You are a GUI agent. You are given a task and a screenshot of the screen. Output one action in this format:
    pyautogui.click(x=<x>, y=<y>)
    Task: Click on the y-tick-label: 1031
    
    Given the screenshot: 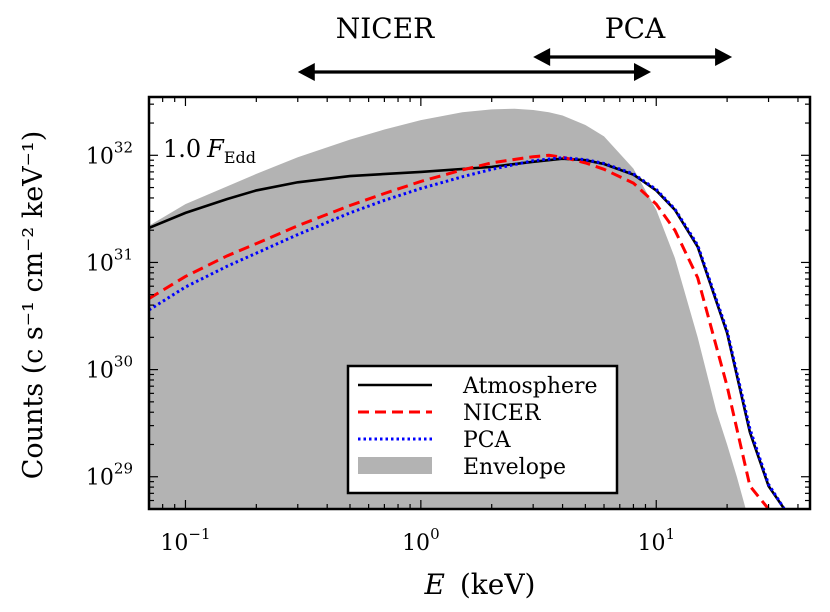 What is the action you would take?
    pyautogui.click(x=109, y=260)
    